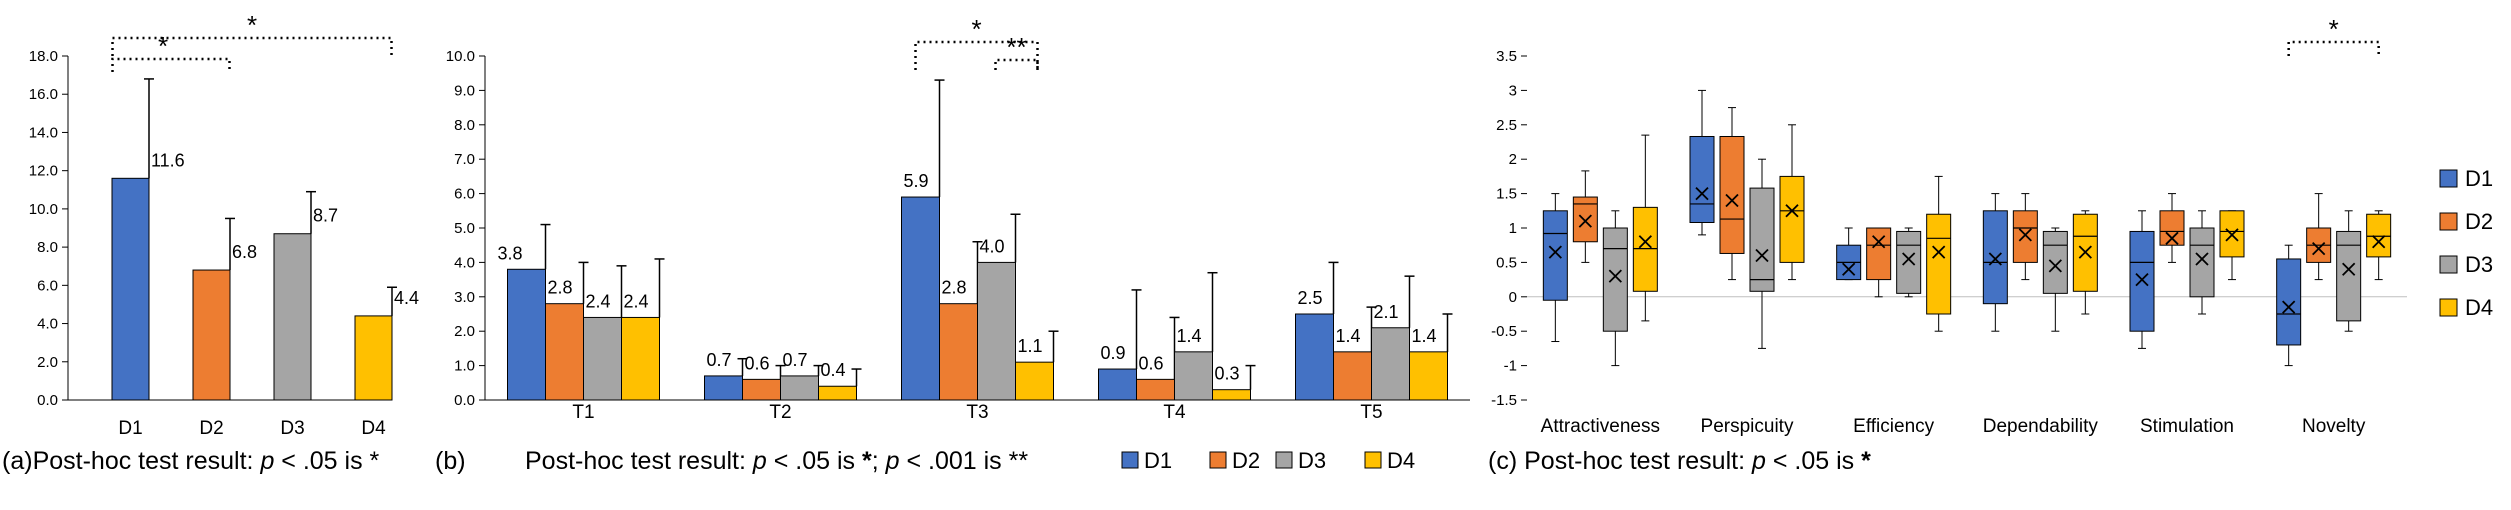 Image resolution: width=2511 pixels, height=510 pixels. What do you see at coordinates (190, 461) in the screenshot?
I see `caption-a: (a)Post-hoc test result: p < .05 is *` at bounding box center [190, 461].